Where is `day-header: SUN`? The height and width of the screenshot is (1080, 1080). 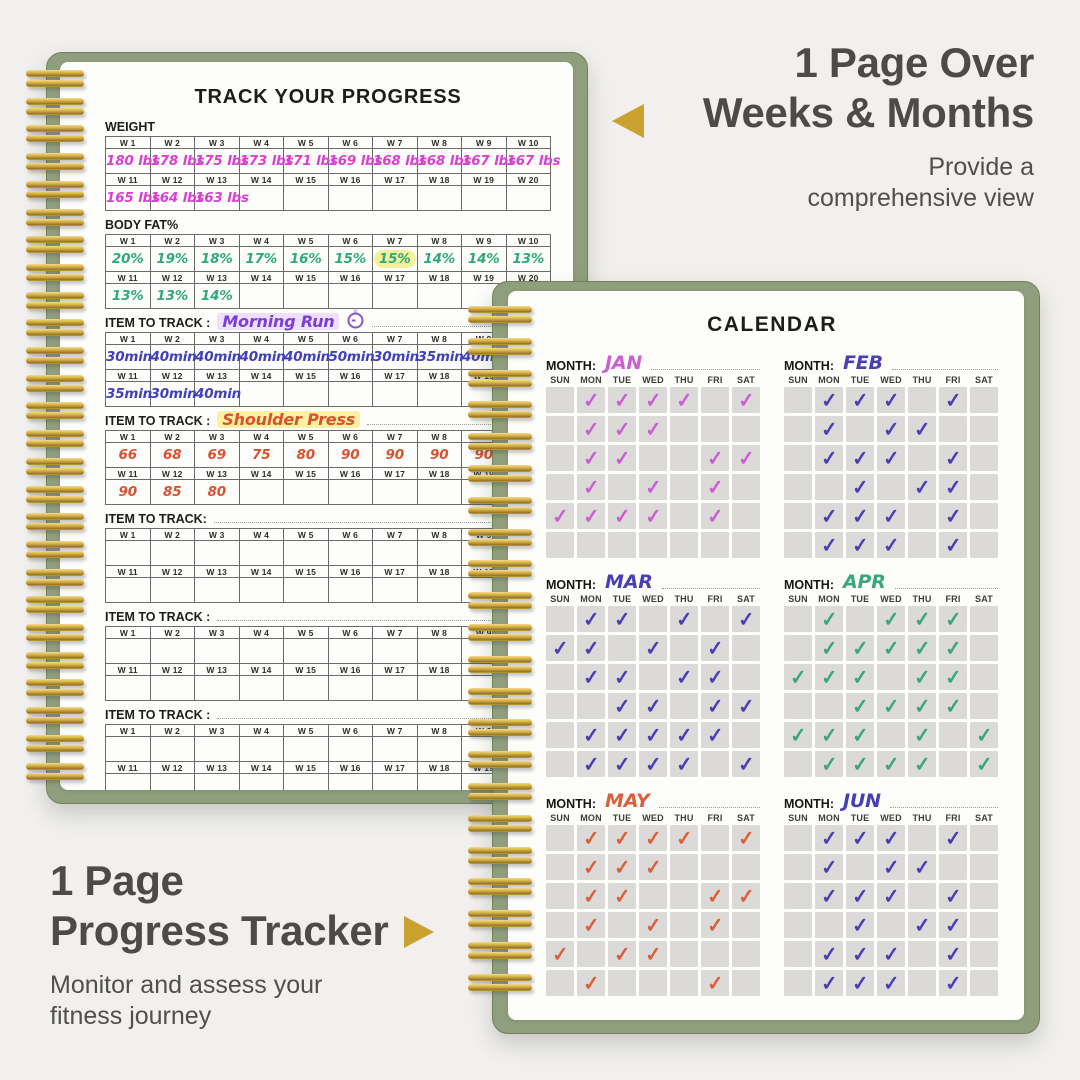 day-header: SUN is located at coordinates (560, 599).